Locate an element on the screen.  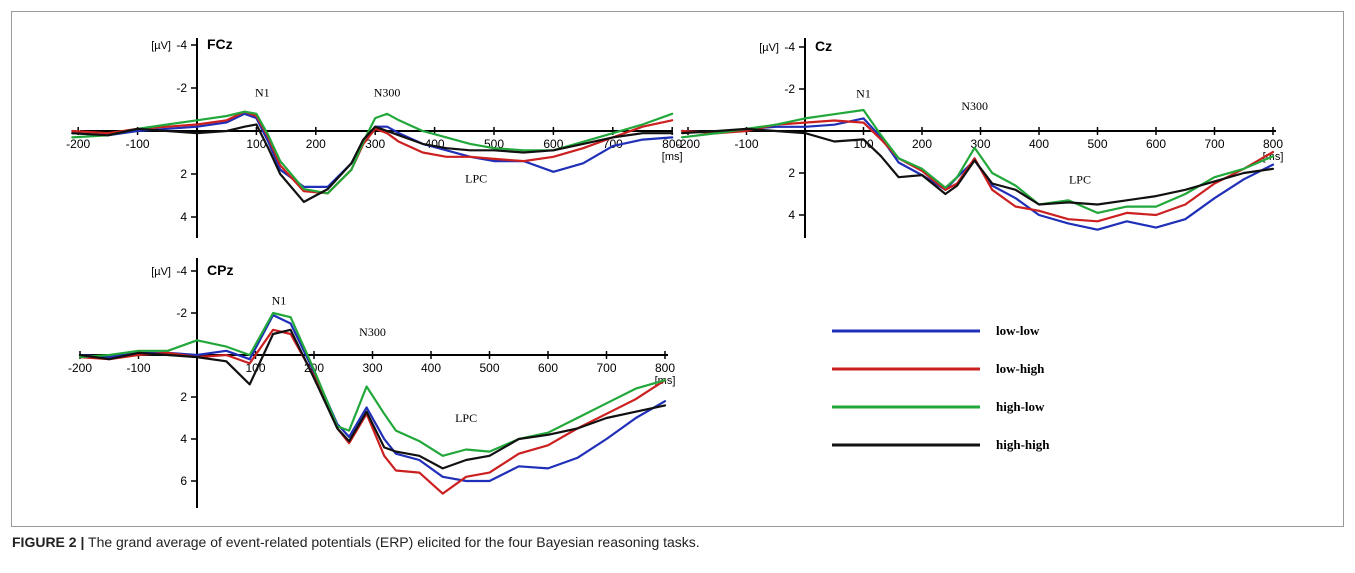
channel-label: Cz is located at coordinates (823, 46).